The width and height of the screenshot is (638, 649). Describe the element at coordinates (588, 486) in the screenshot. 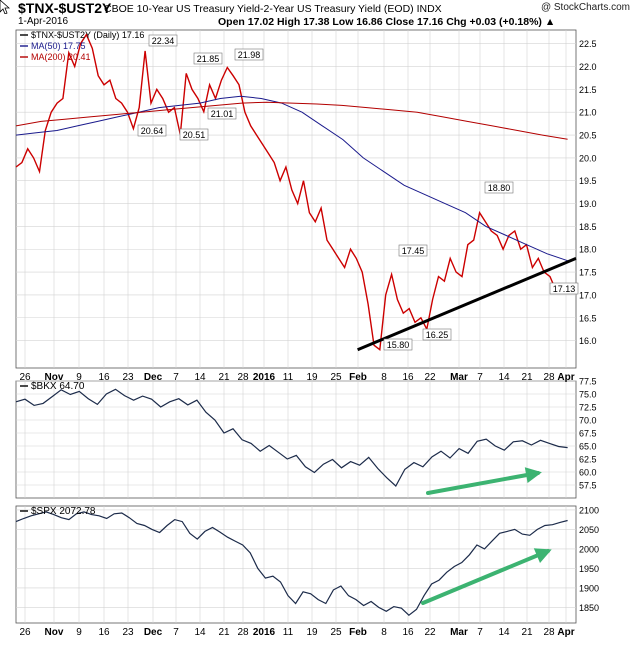

I see `y-tick-label-bkx: 57.5` at that location.